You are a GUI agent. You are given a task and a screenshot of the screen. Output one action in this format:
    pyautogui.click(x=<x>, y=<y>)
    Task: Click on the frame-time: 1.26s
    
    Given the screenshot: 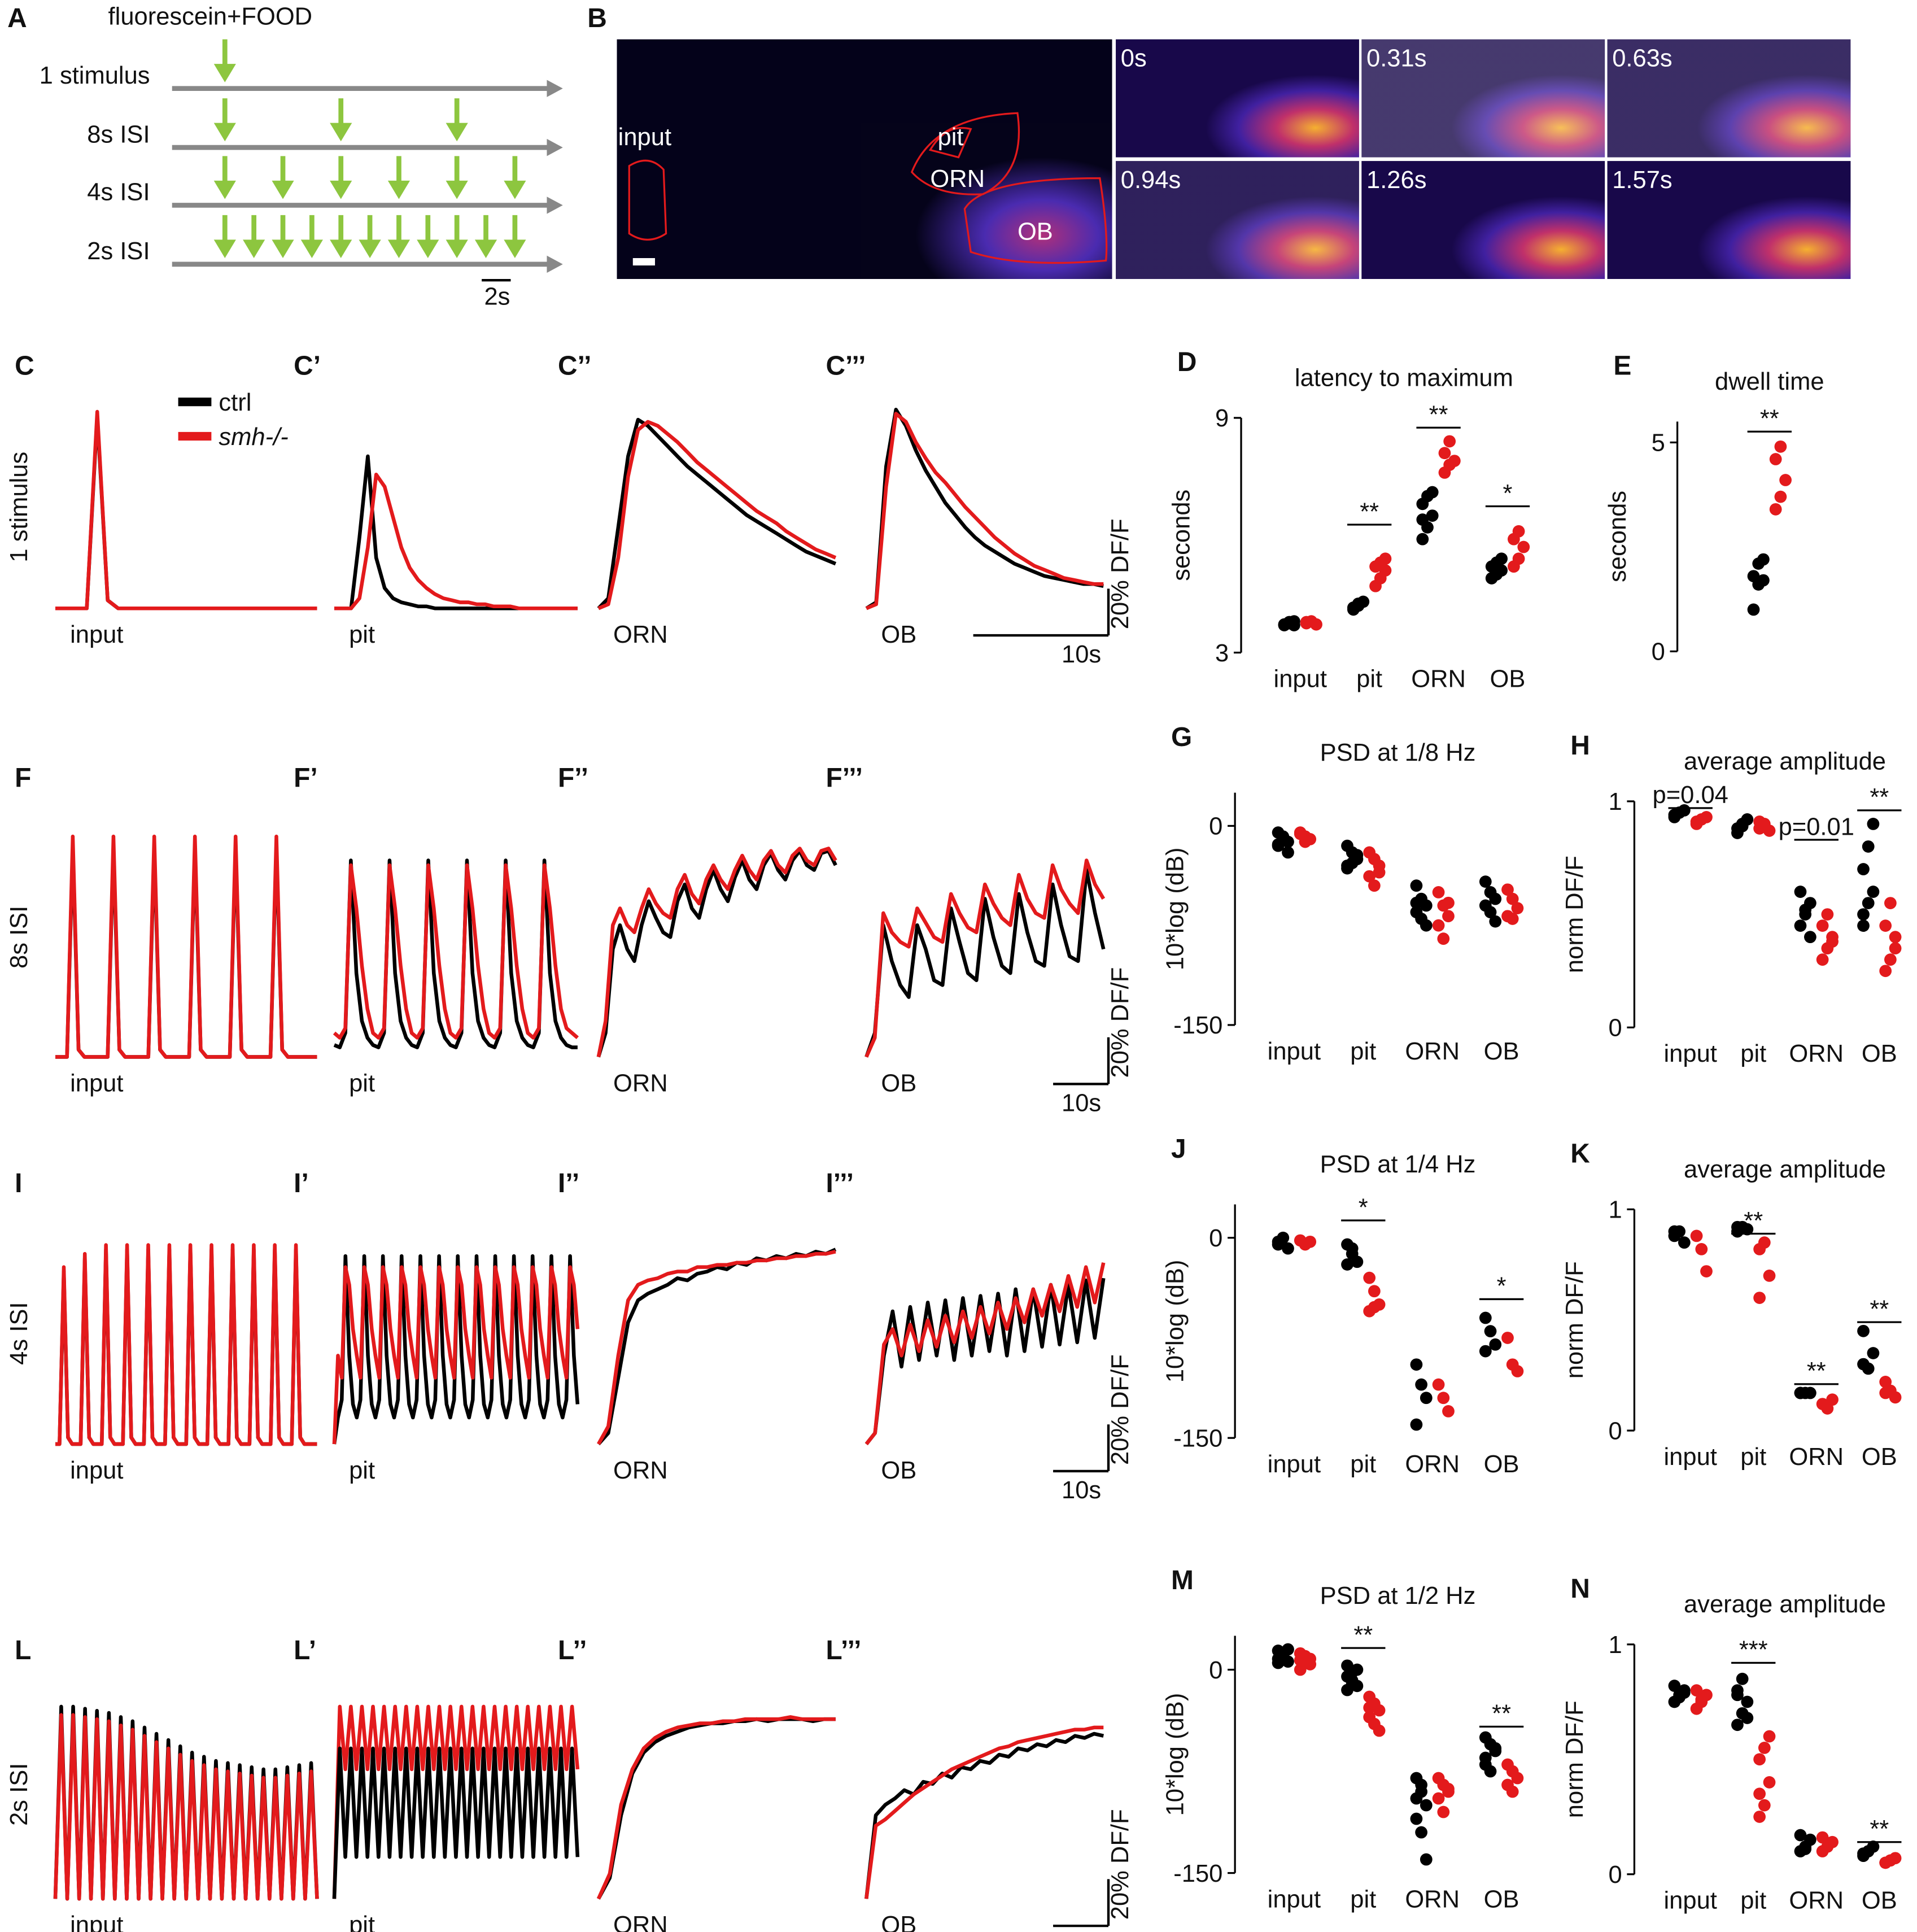 What is the action you would take?
    pyautogui.click(x=1396, y=180)
    